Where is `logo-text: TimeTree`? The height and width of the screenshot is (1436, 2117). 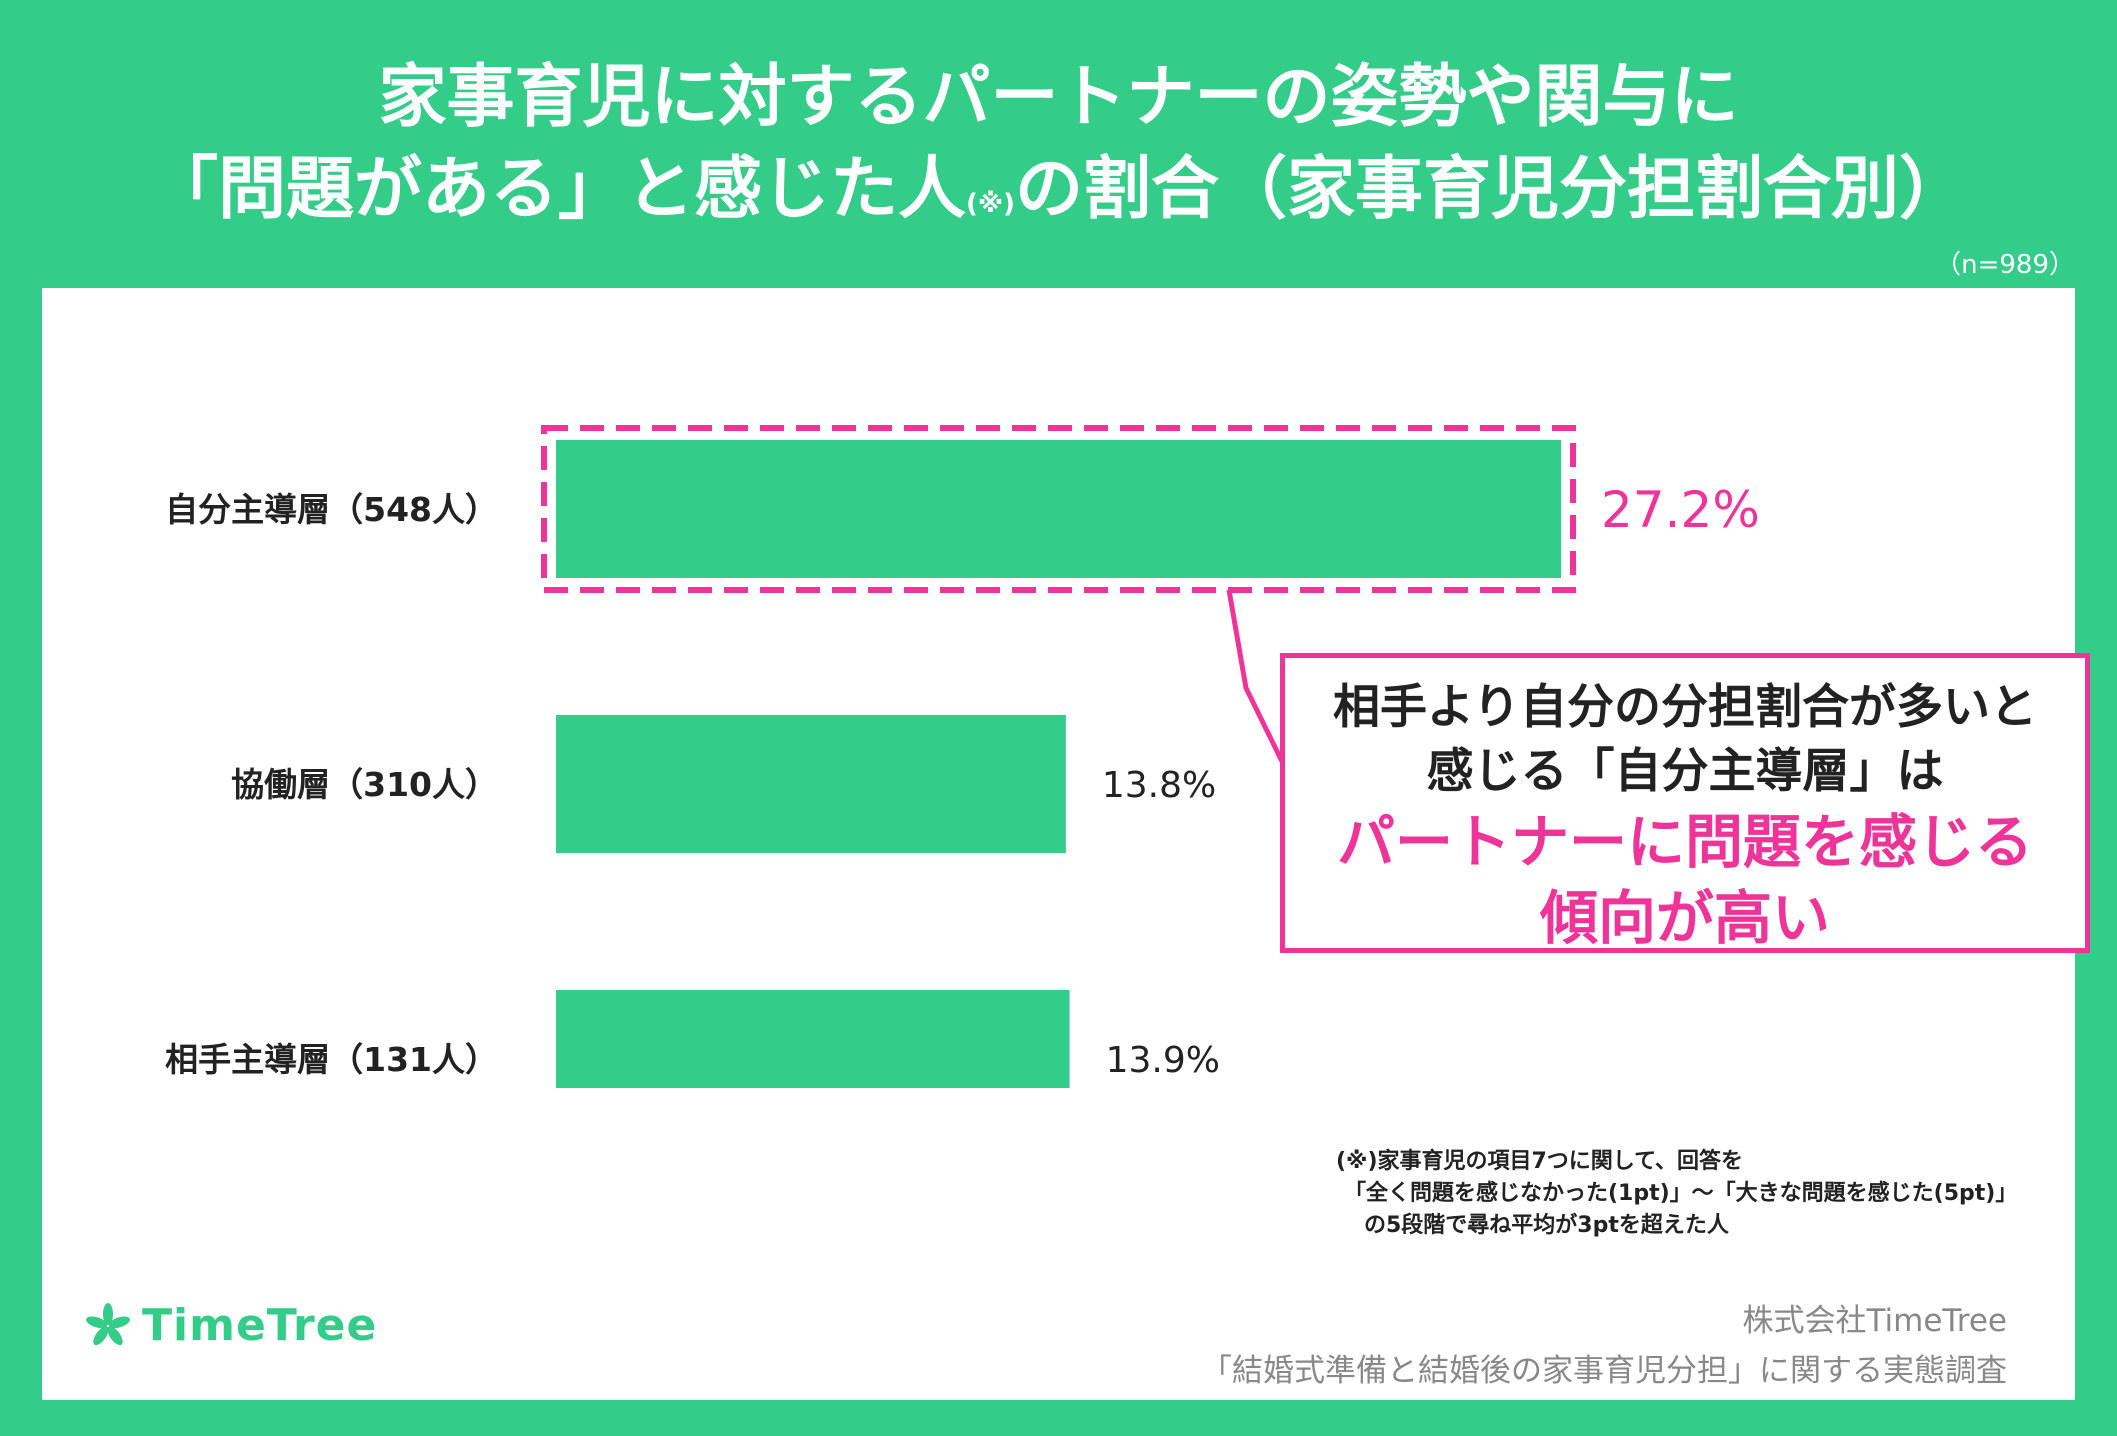
logo-text: TimeTree is located at coordinates (260, 1325).